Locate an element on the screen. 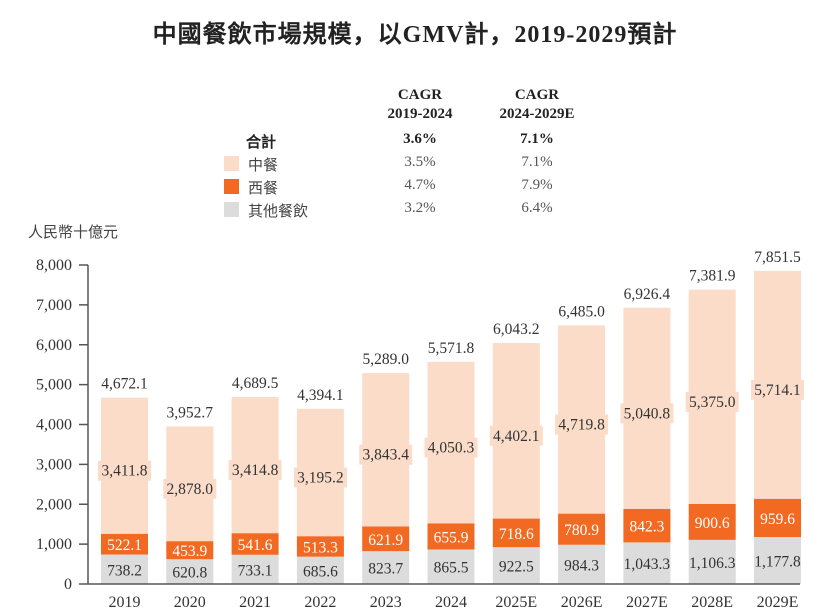 The height and width of the screenshot is (614, 830). legend-swatch-chinese is located at coordinates (231, 163).